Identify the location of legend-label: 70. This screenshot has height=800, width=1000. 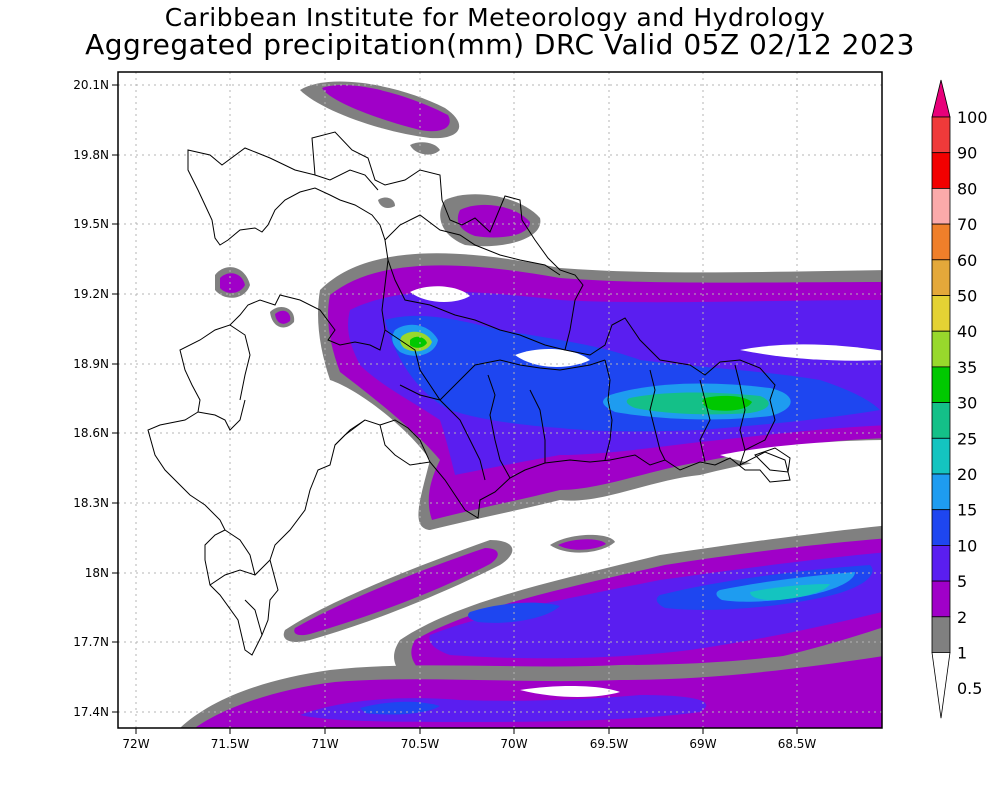
(967, 224).